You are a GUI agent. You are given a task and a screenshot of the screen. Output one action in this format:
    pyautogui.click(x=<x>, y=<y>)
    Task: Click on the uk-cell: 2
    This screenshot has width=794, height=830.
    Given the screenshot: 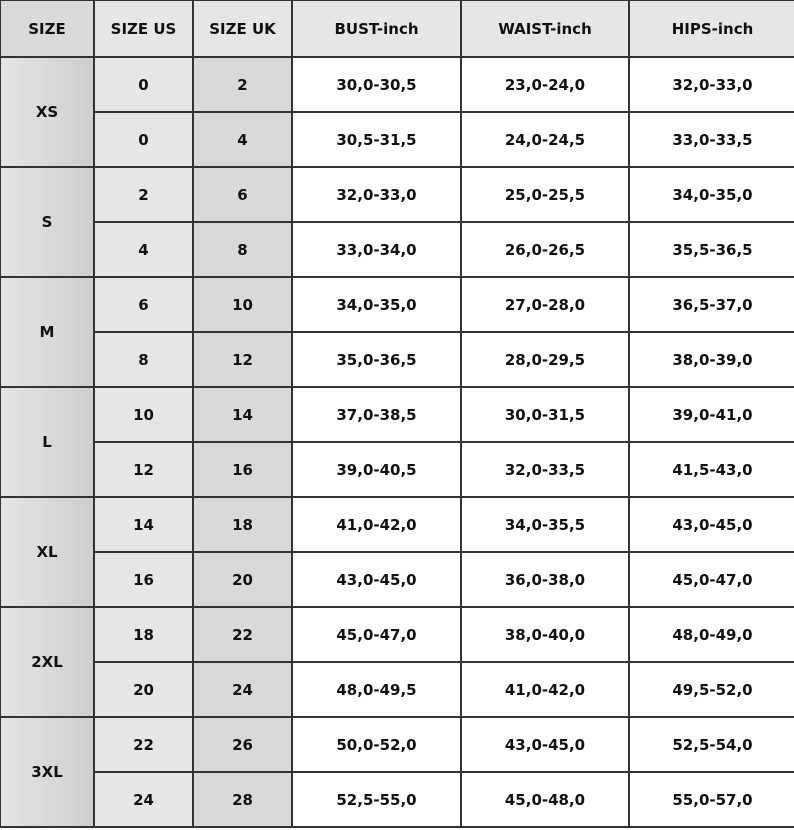 What is the action you would take?
    pyautogui.click(x=242, y=84)
    